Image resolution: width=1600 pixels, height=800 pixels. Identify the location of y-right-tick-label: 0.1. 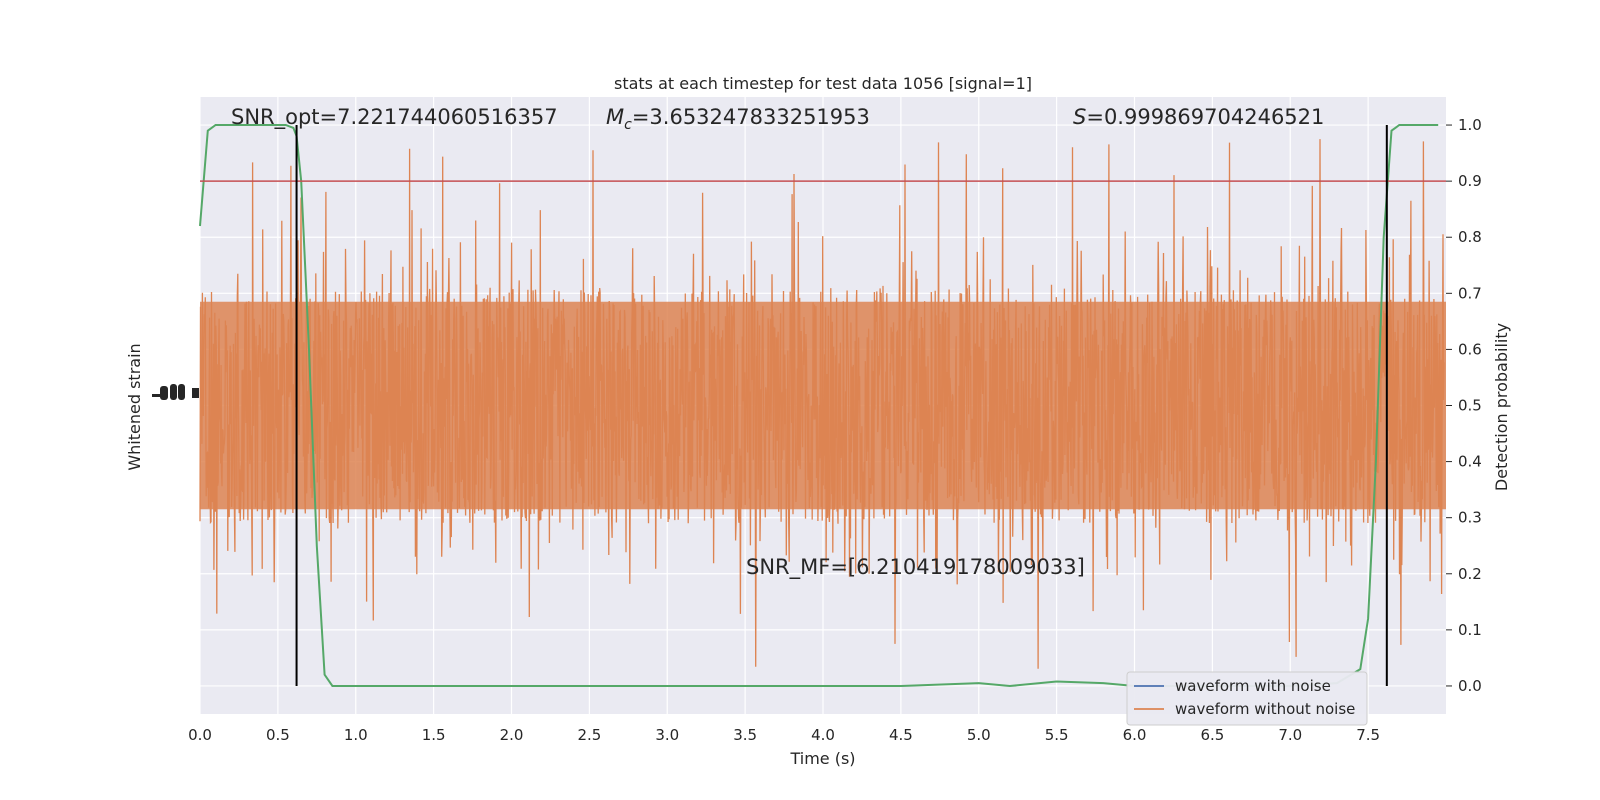
(1470, 630).